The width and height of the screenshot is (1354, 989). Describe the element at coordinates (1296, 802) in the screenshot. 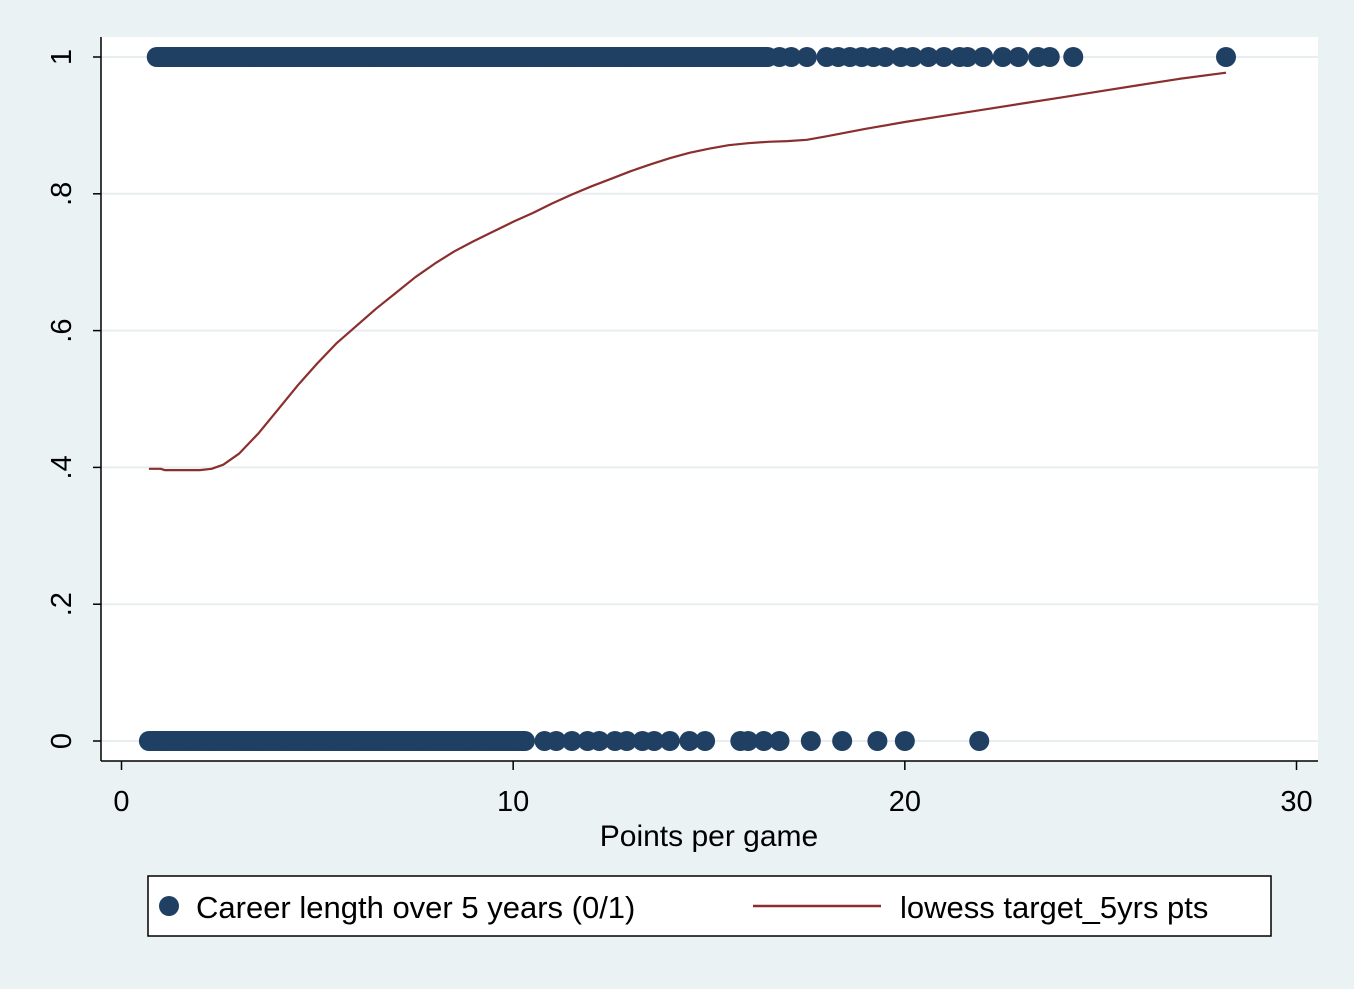

I see `x-tick-label: 30` at that location.